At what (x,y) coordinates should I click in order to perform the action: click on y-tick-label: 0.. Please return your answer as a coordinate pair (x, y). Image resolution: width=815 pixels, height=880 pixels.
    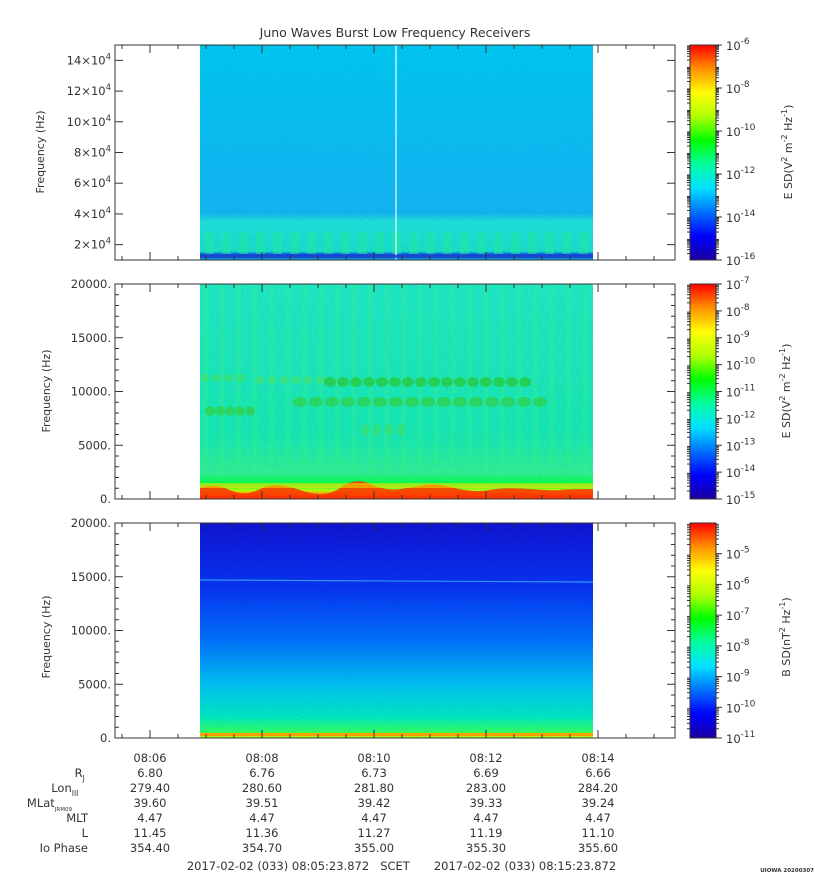
    Looking at the image, I should click on (105, 499).